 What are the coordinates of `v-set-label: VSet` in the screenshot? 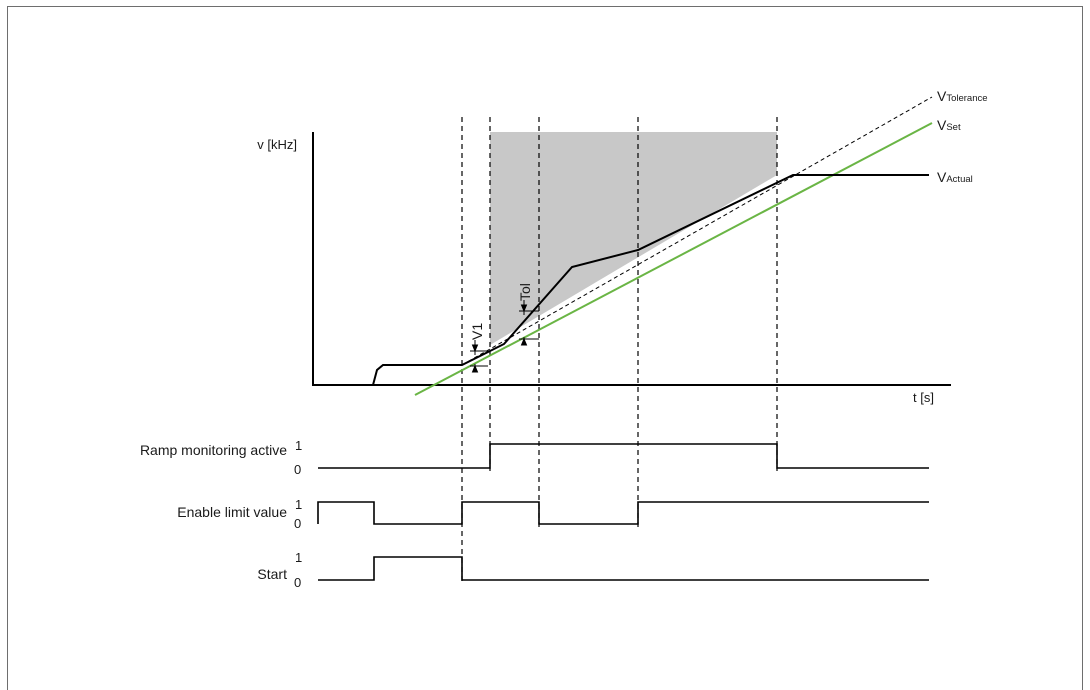 It's located at (949, 125).